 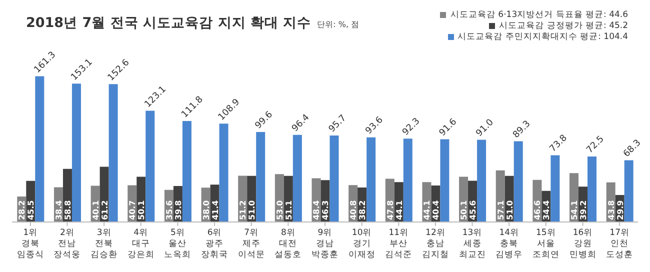 What do you see at coordinates (215, 210) in the screenshot?
I see `data-label: 41.4` at bounding box center [215, 210].